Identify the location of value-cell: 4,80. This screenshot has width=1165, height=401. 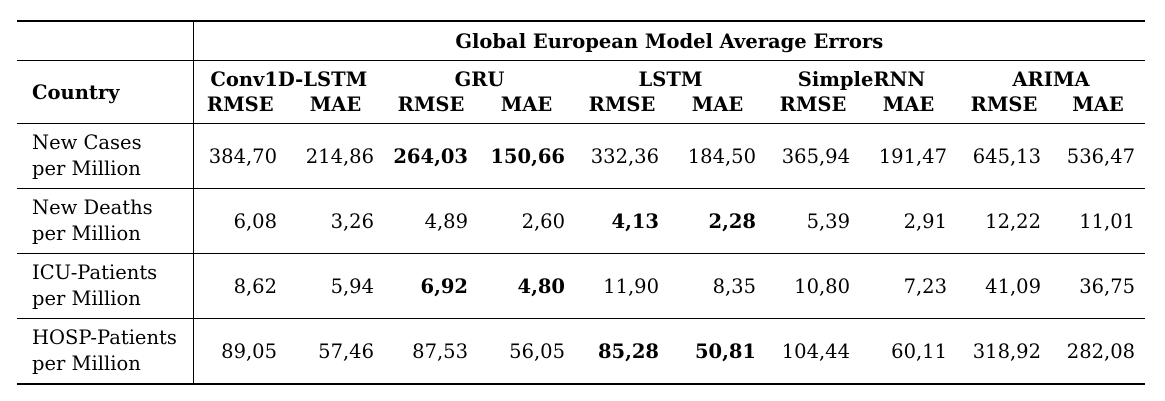
(541, 286).